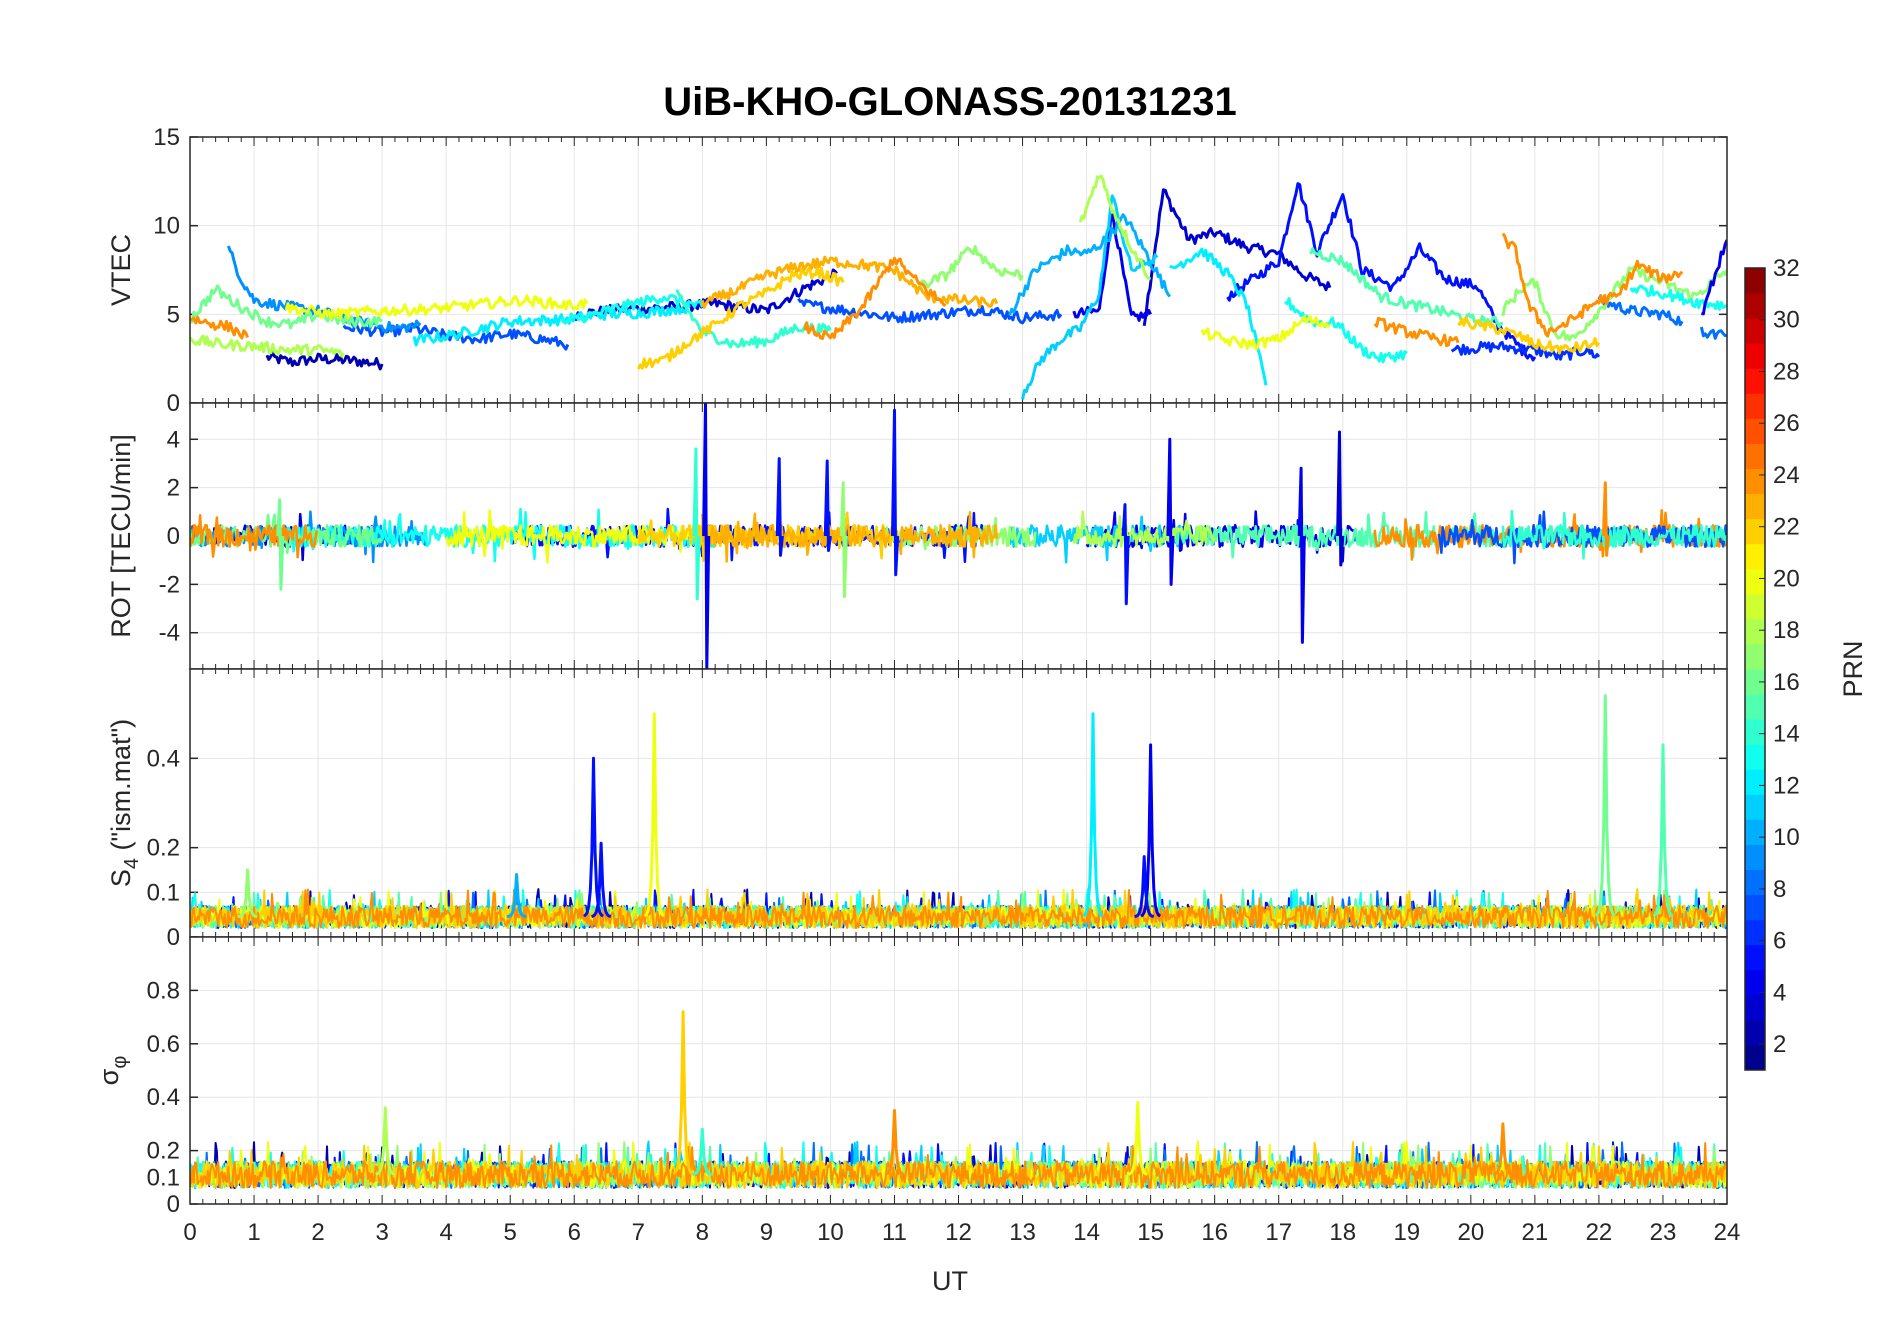 The width and height of the screenshot is (1902, 1330). I want to click on x-tick-label: 15, so click(1150, 1232).